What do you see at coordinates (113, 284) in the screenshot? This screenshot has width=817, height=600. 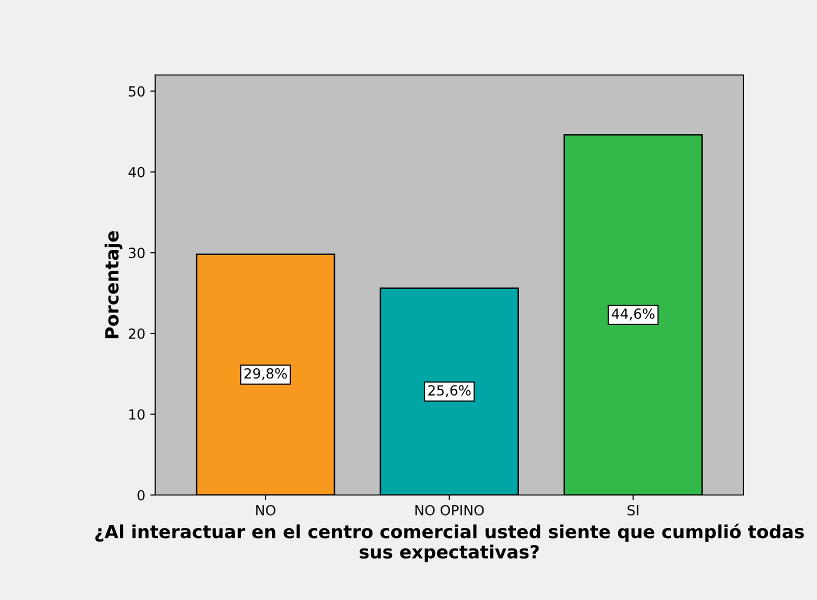 I see `y-axis-title: Porcentaje` at bounding box center [113, 284].